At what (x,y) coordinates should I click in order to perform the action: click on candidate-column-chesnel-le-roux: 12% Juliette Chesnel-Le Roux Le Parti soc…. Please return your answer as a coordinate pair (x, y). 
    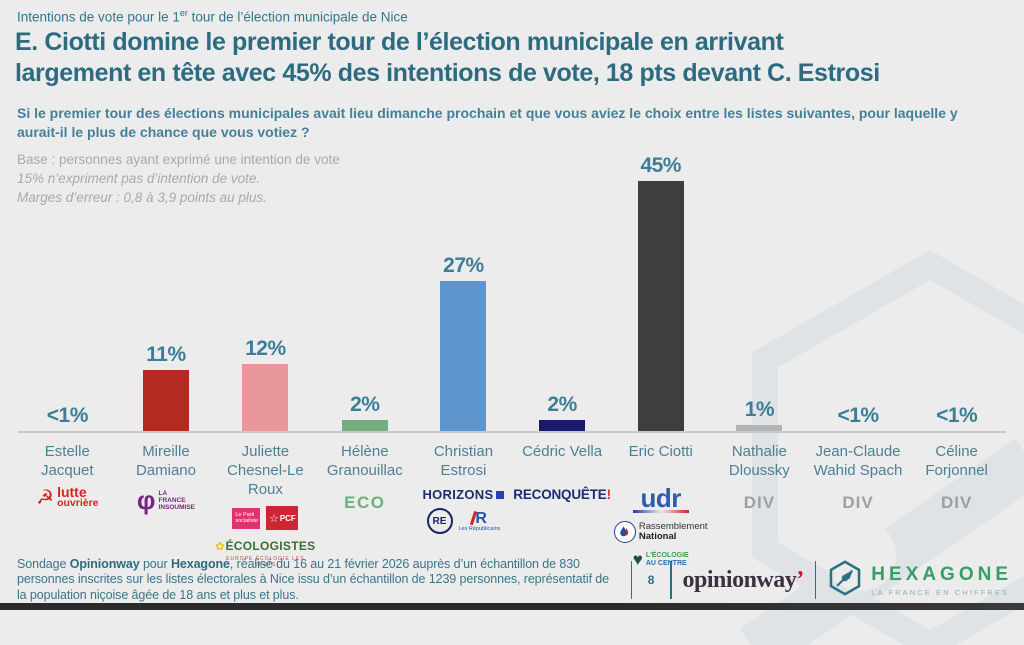
    Looking at the image, I should click on (265, 359).